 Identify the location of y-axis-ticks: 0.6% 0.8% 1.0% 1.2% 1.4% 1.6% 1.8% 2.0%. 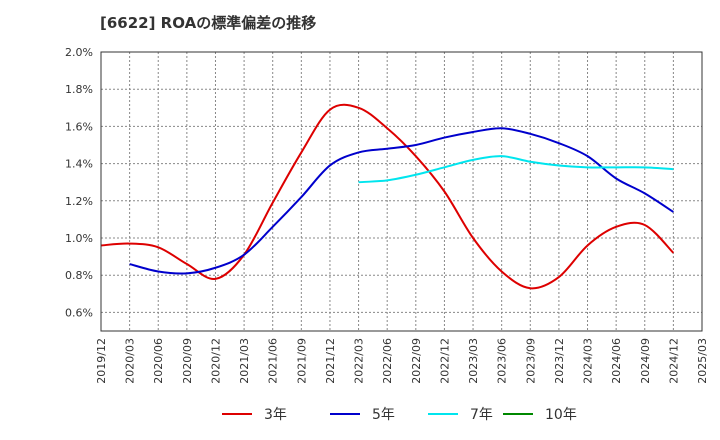
(79, 182).